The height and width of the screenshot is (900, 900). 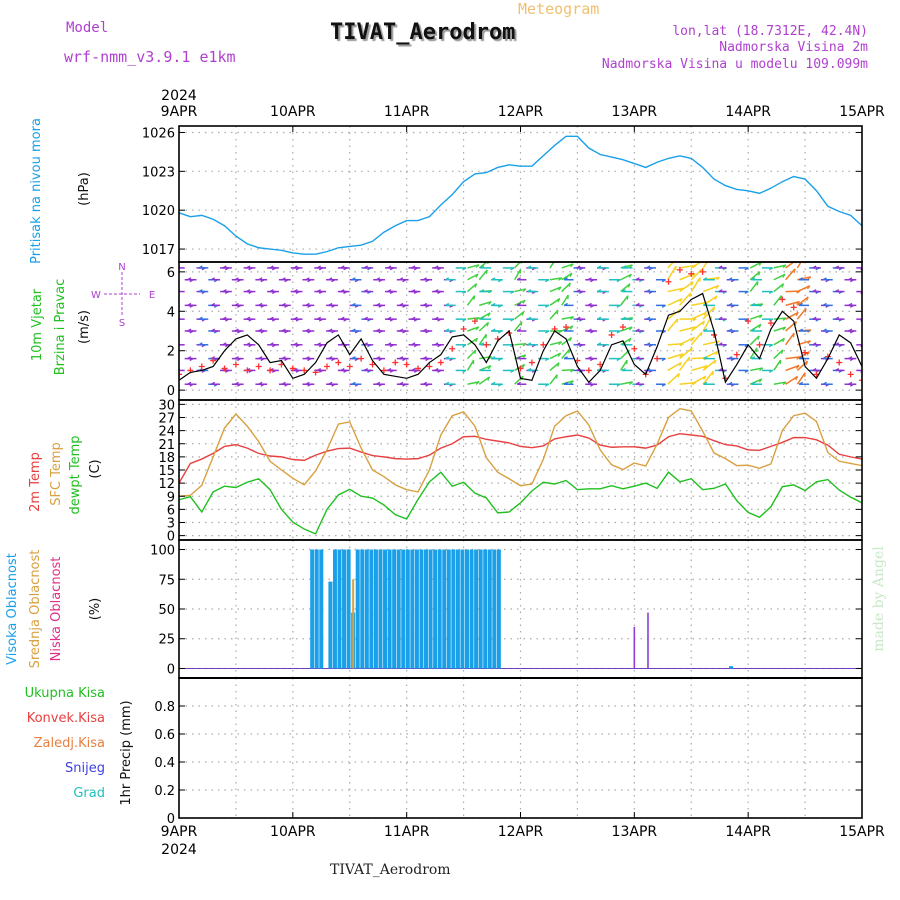 I want to click on x-tick-label-bottom: 10APR, so click(x=293, y=832).